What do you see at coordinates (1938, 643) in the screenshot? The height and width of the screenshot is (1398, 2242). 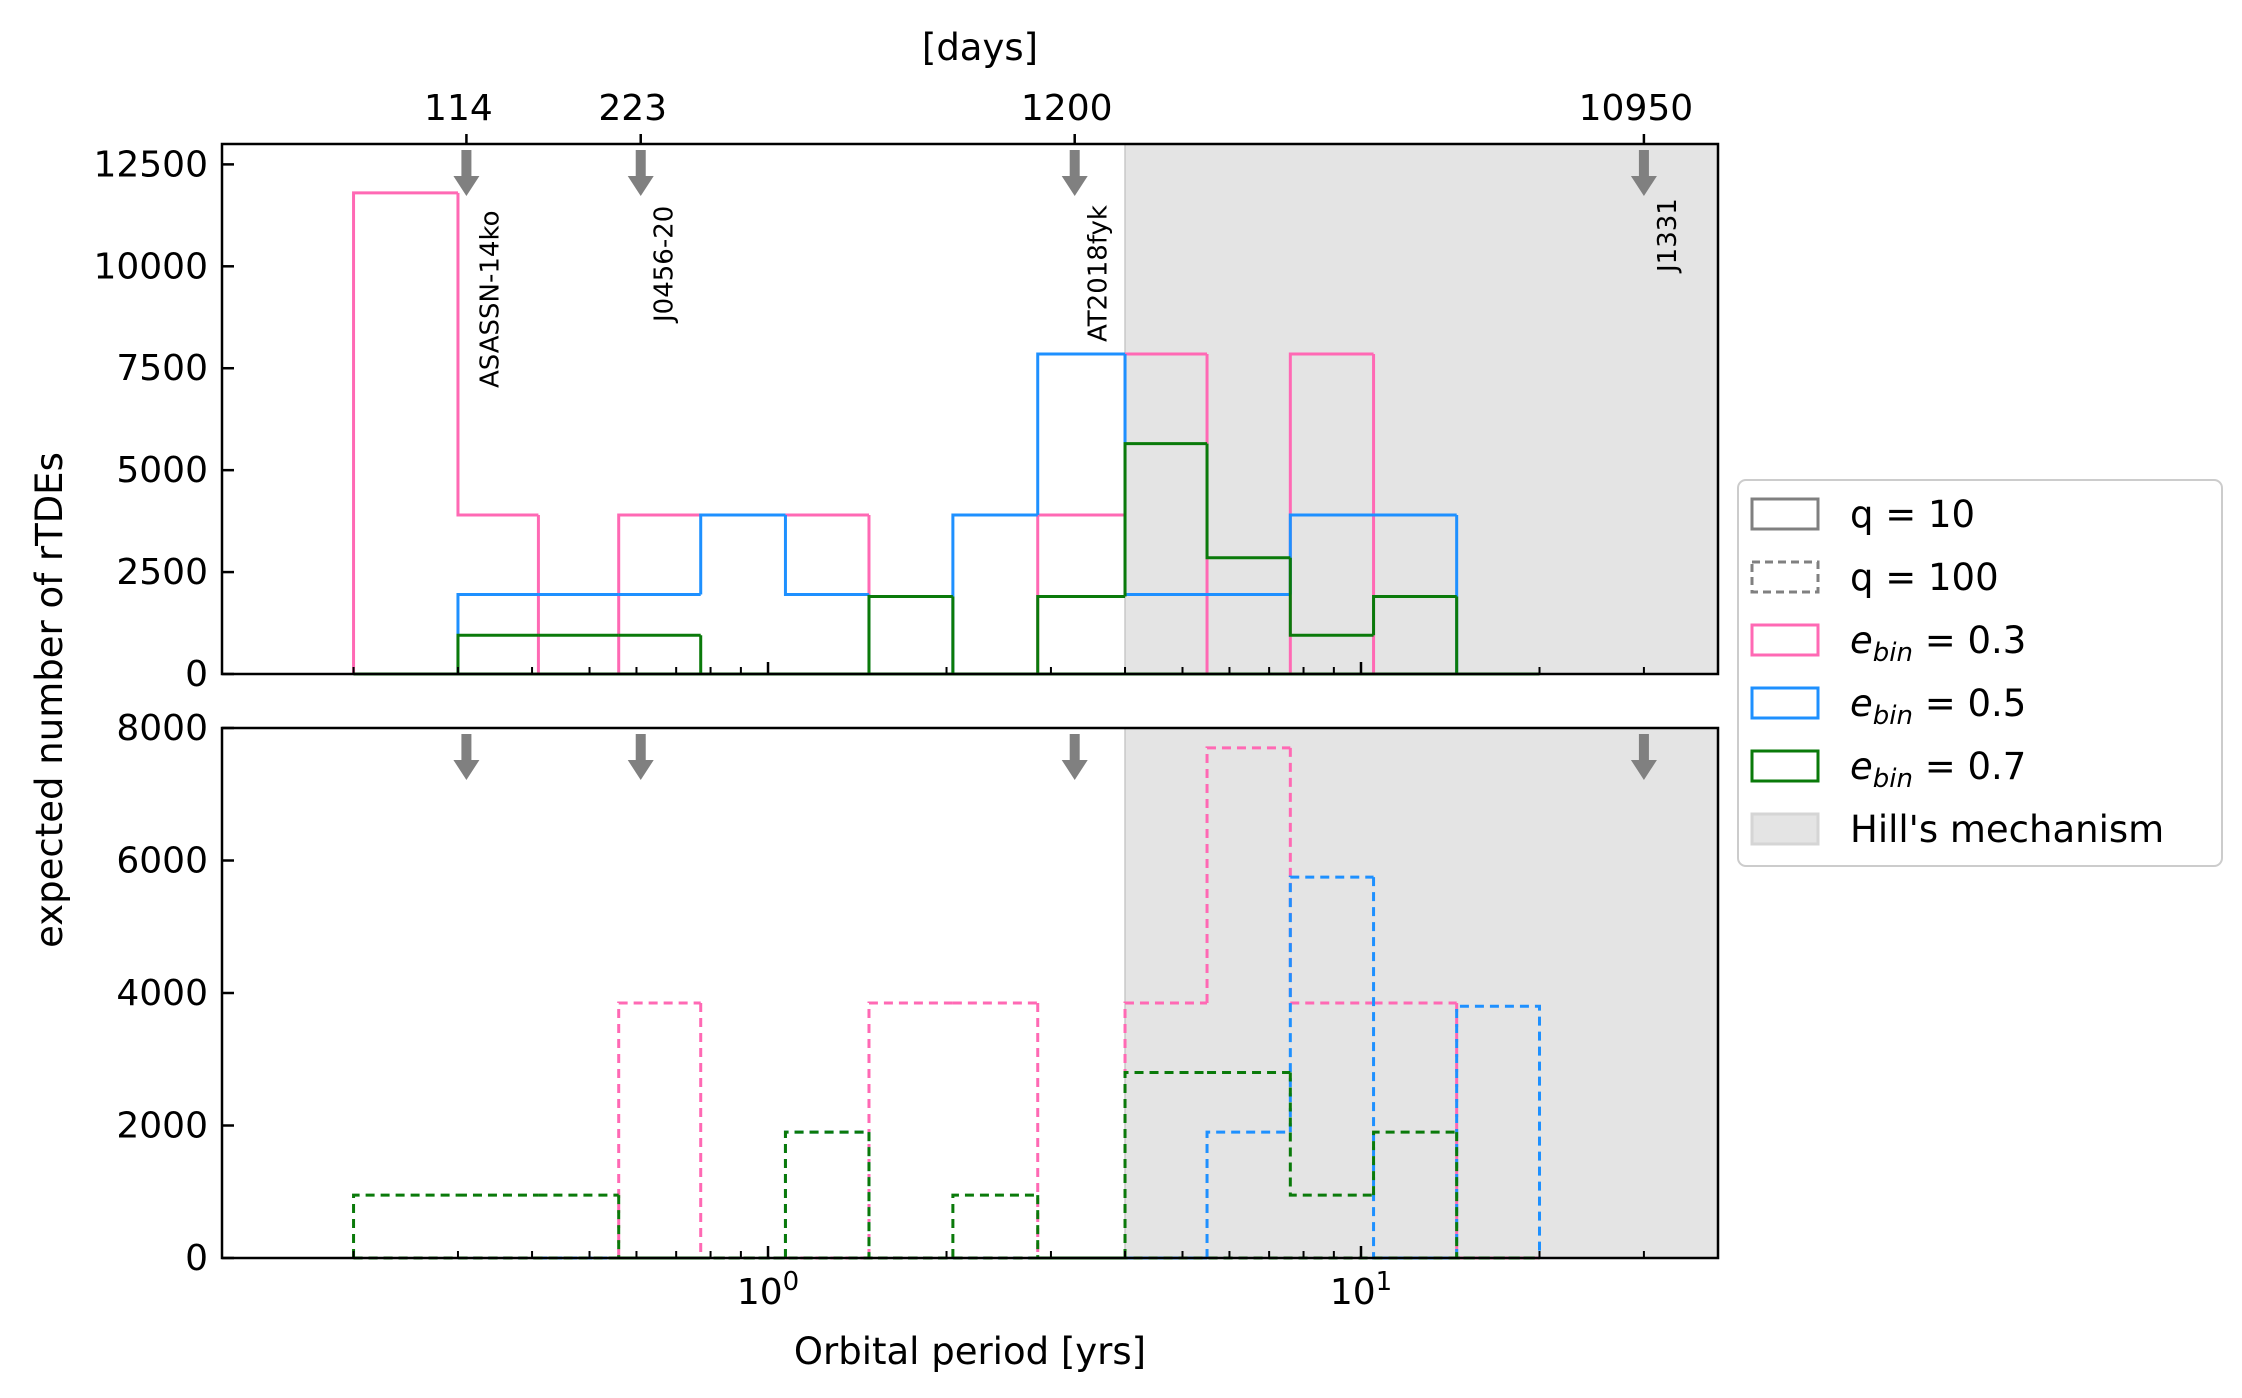 I see `legend-label-2: ebin = 0.3` at bounding box center [1938, 643].